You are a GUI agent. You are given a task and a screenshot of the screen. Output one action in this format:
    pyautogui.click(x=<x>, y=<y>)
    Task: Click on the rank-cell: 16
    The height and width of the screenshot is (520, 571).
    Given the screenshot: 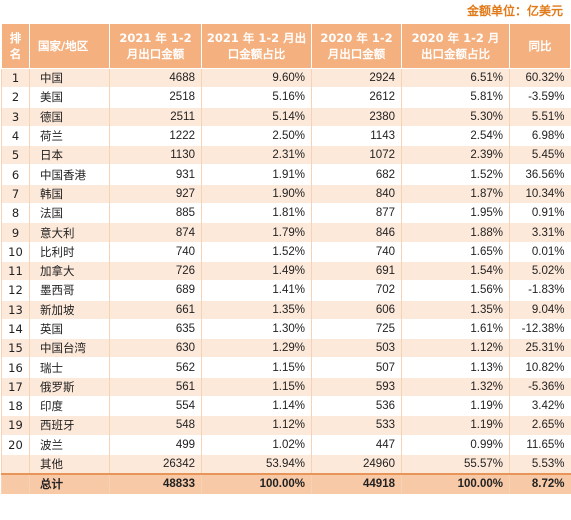 What is the action you would take?
    pyautogui.click(x=15, y=367)
    